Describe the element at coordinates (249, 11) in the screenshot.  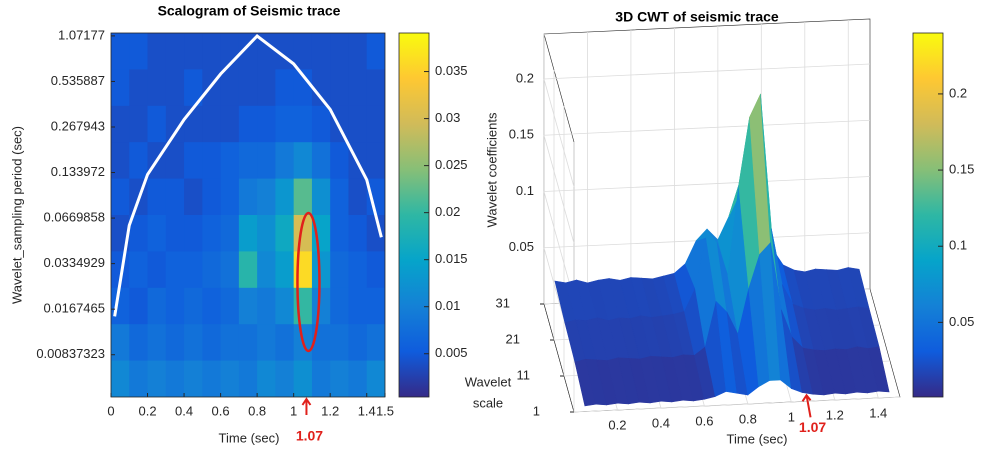
I see `chart-title: Scalogram of Seismic trace` at that location.